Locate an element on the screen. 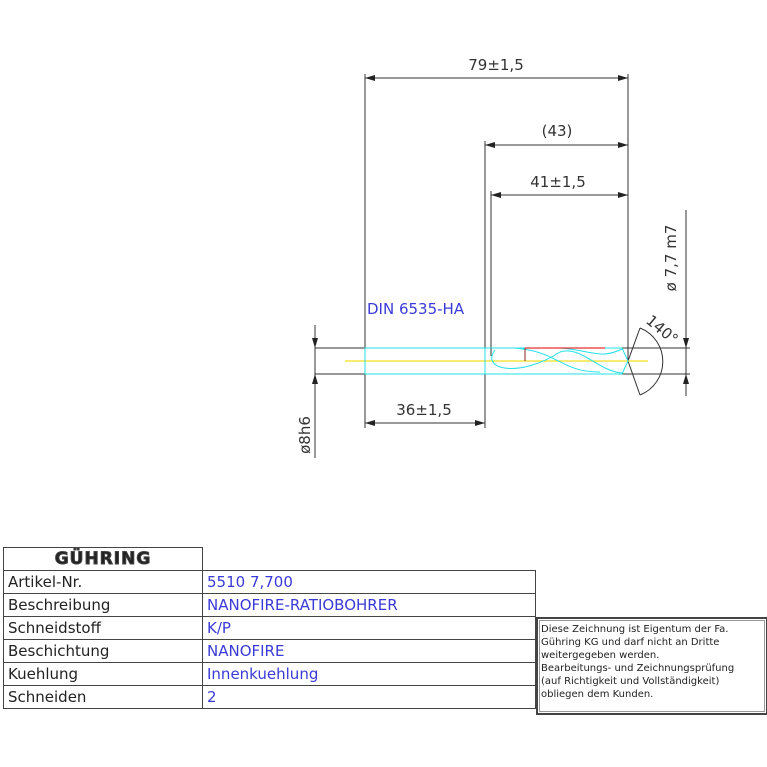 The width and height of the screenshot is (767, 767). label-point-angle: 140° is located at coordinates (661, 329).